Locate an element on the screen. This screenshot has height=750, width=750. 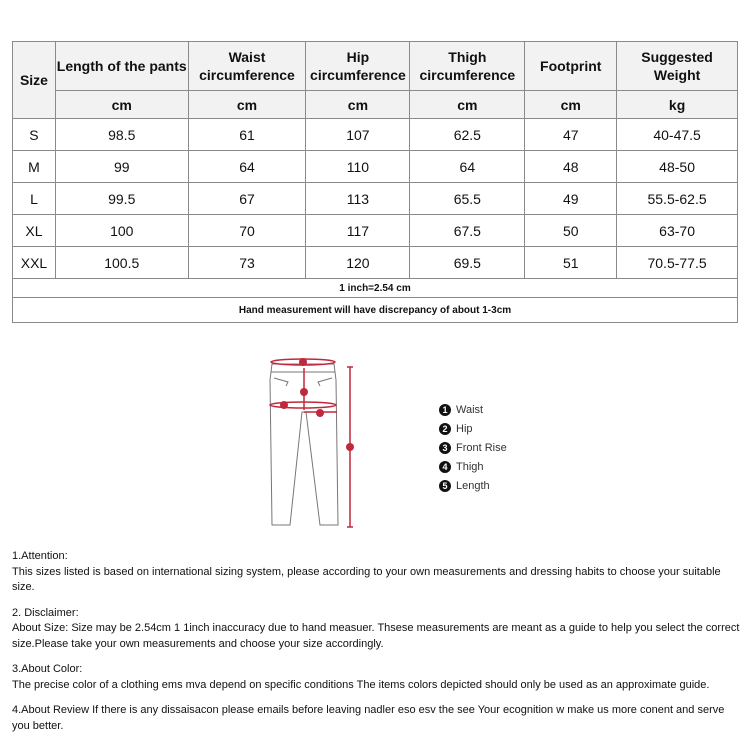
table-row: XXL 100.5 73 120 69.5 51 70.5-77.5 is located at coordinates (375, 262).